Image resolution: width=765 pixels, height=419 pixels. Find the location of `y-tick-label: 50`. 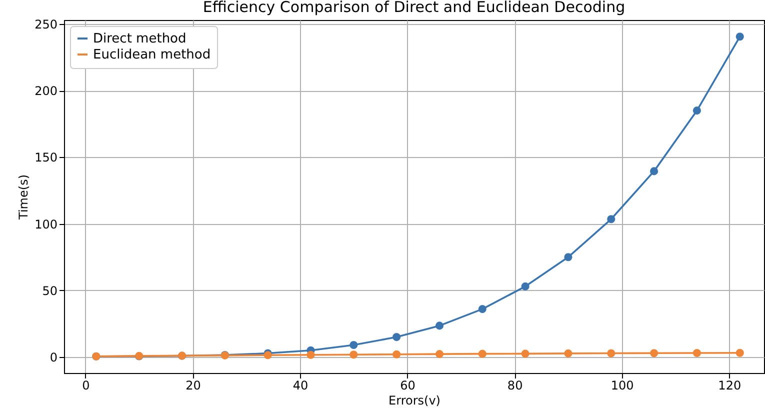

y-tick-label: 50 is located at coordinates (50, 291).